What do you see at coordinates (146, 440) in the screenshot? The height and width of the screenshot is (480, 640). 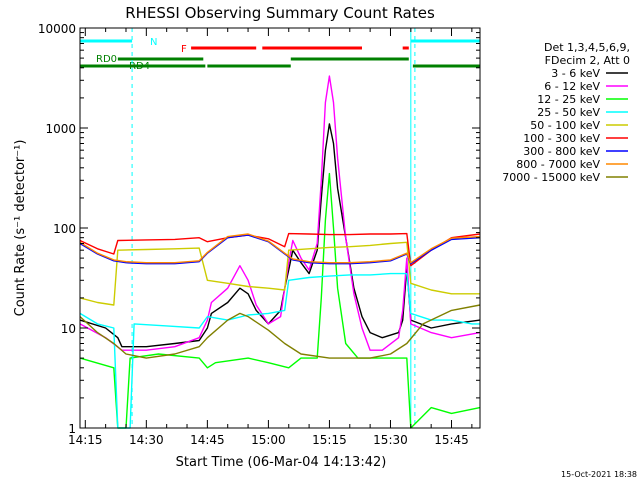 I see `x-tick-label-1: 14:30` at bounding box center [146, 440].